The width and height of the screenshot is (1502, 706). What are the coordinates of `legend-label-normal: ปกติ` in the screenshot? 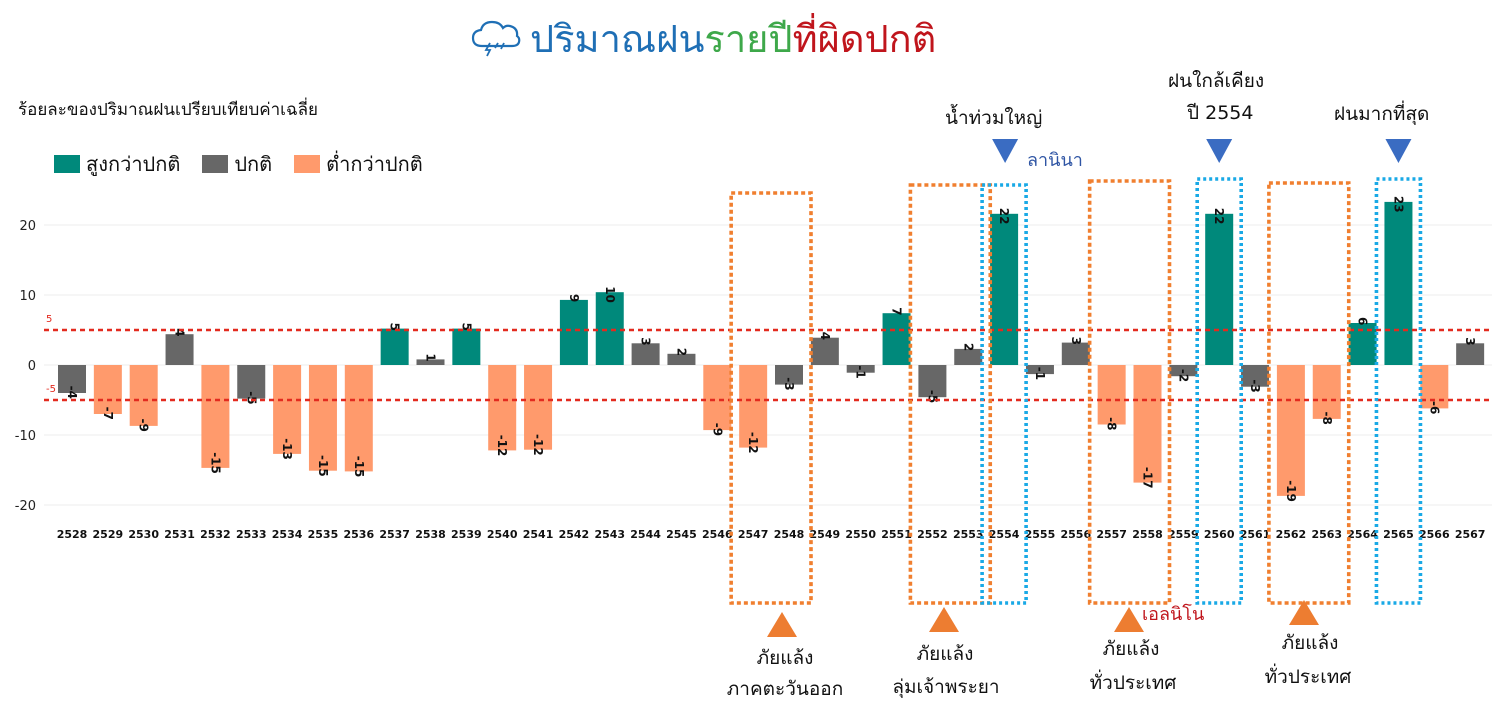 It's located at (253, 164).